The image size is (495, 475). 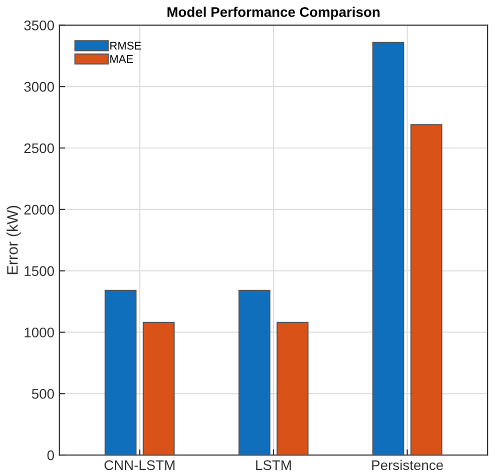 I want to click on y-tick-label: 3000, so click(x=39, y=87).